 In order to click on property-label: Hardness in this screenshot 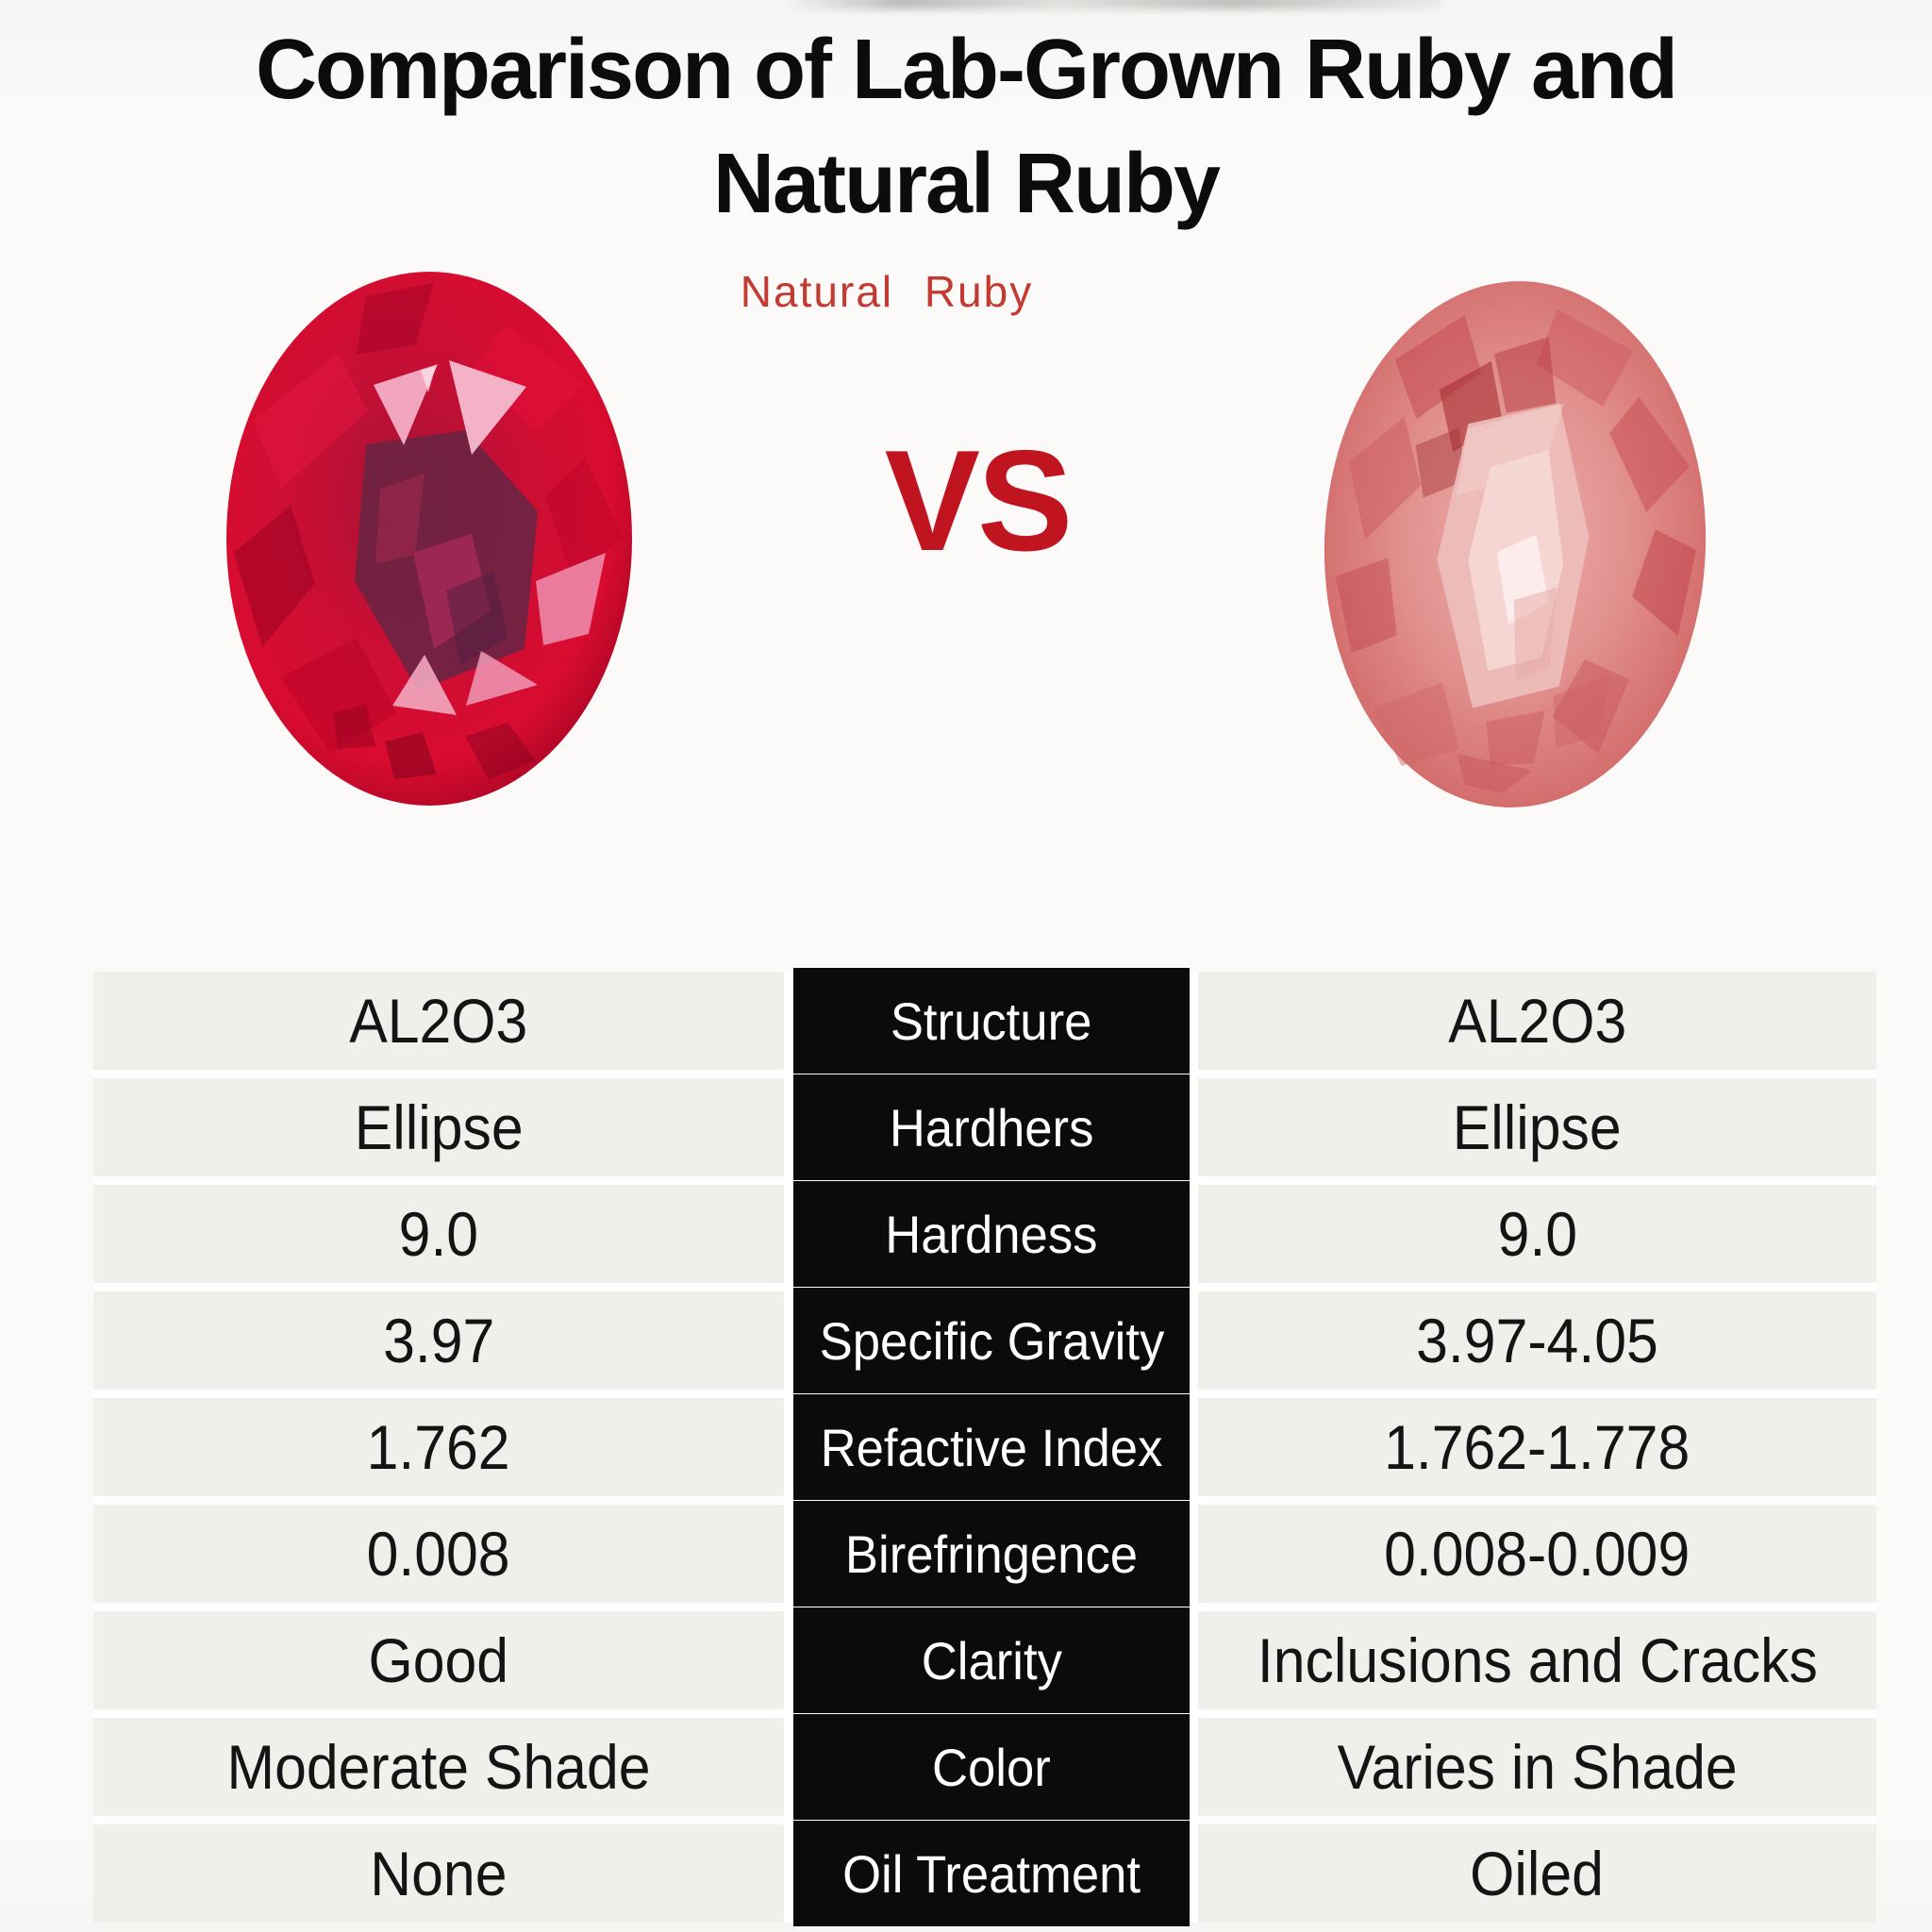, I will do `click(991, 1234)`.